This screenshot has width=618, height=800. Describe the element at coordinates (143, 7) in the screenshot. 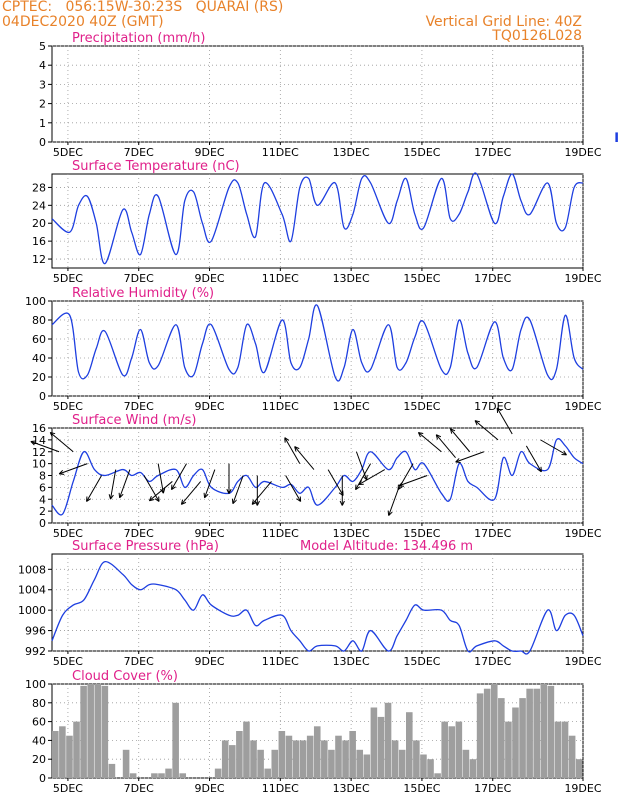

I see `station-info: CPTEC: 056:15W-30:23S QUARAI (RS)` at that location.